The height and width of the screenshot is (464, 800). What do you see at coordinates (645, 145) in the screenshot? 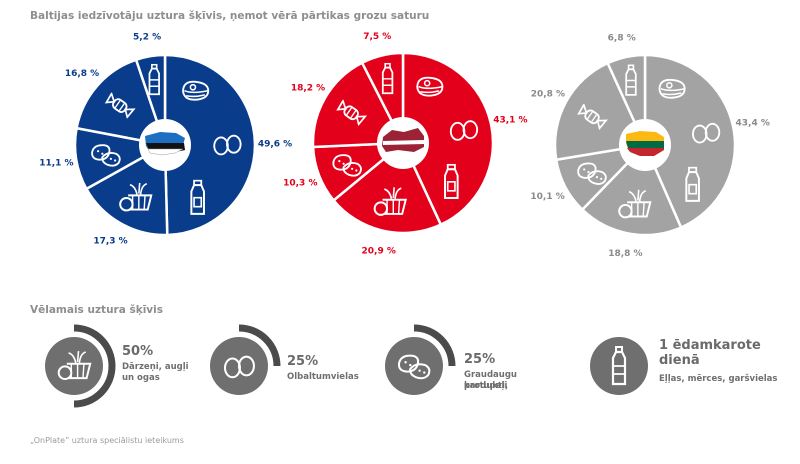
I see `flag-lithuania-icon` at bounding box center [645, 145].